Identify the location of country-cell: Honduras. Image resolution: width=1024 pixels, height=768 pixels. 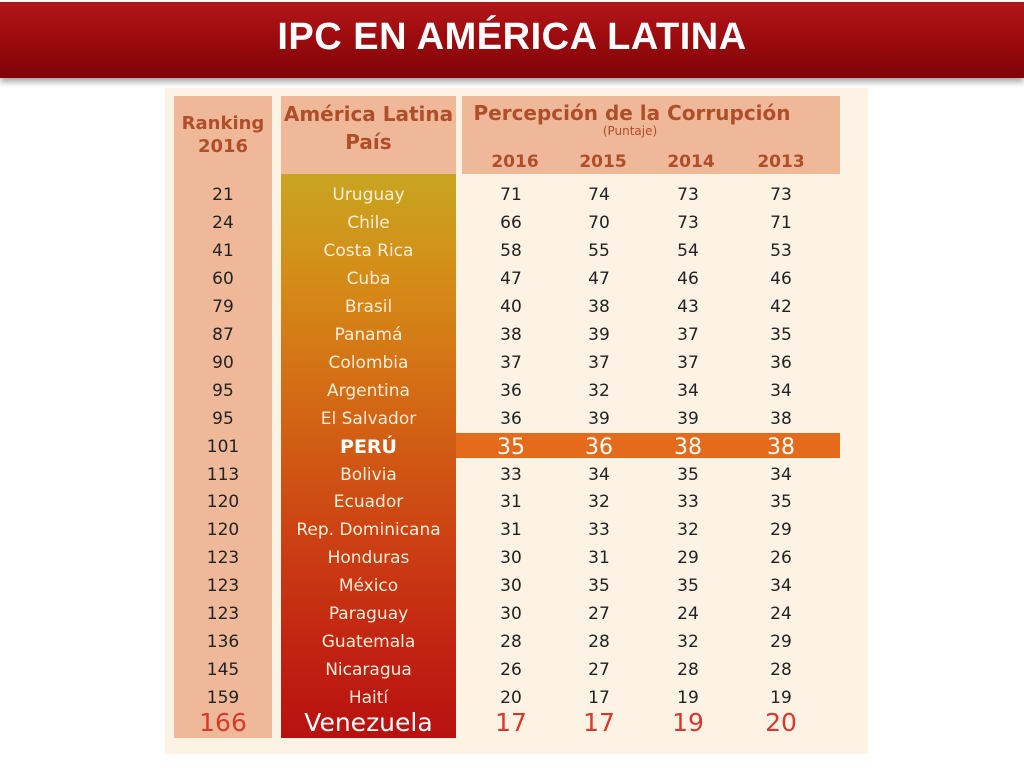
(368, 558).